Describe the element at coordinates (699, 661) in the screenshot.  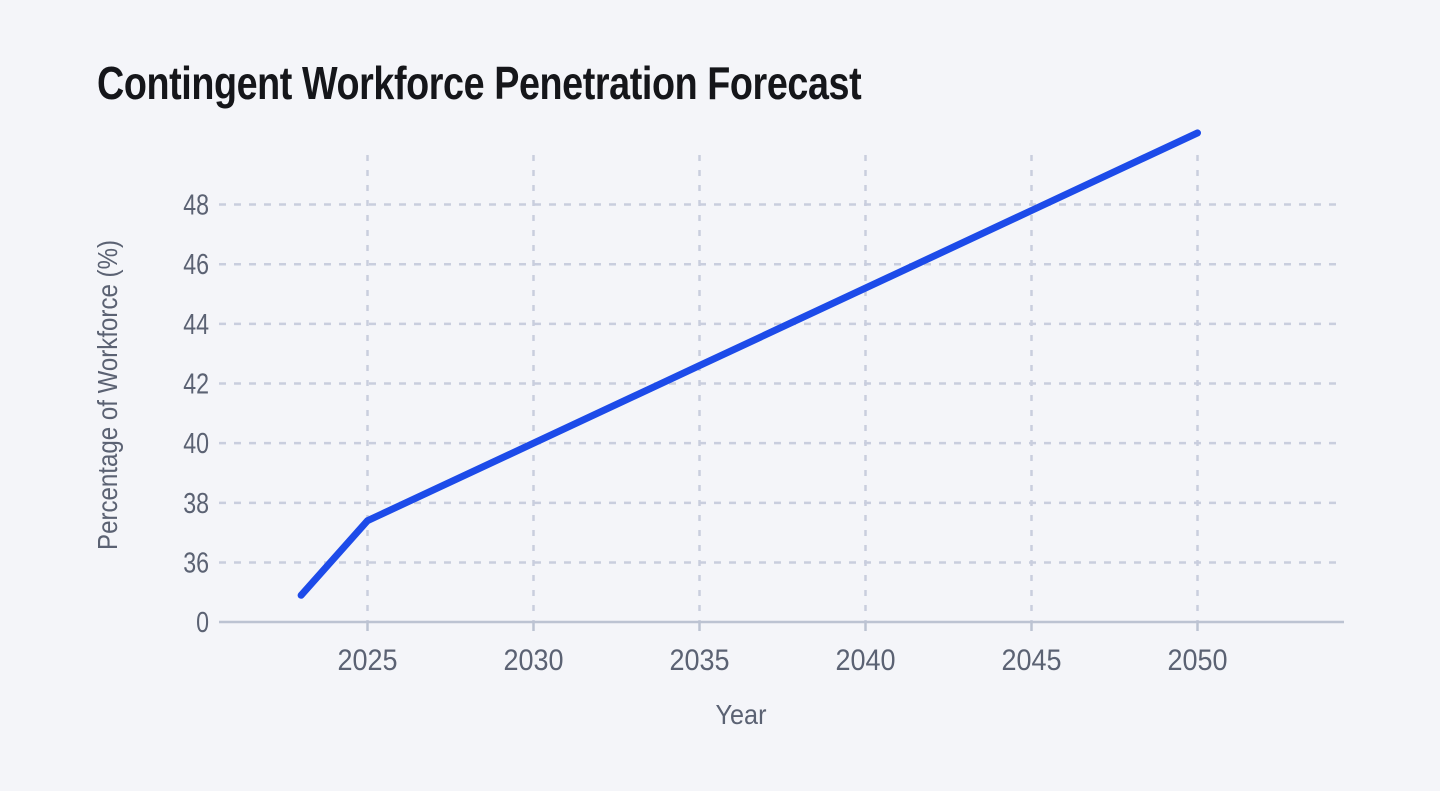
I see `x-tick-label: 2035` at that location.